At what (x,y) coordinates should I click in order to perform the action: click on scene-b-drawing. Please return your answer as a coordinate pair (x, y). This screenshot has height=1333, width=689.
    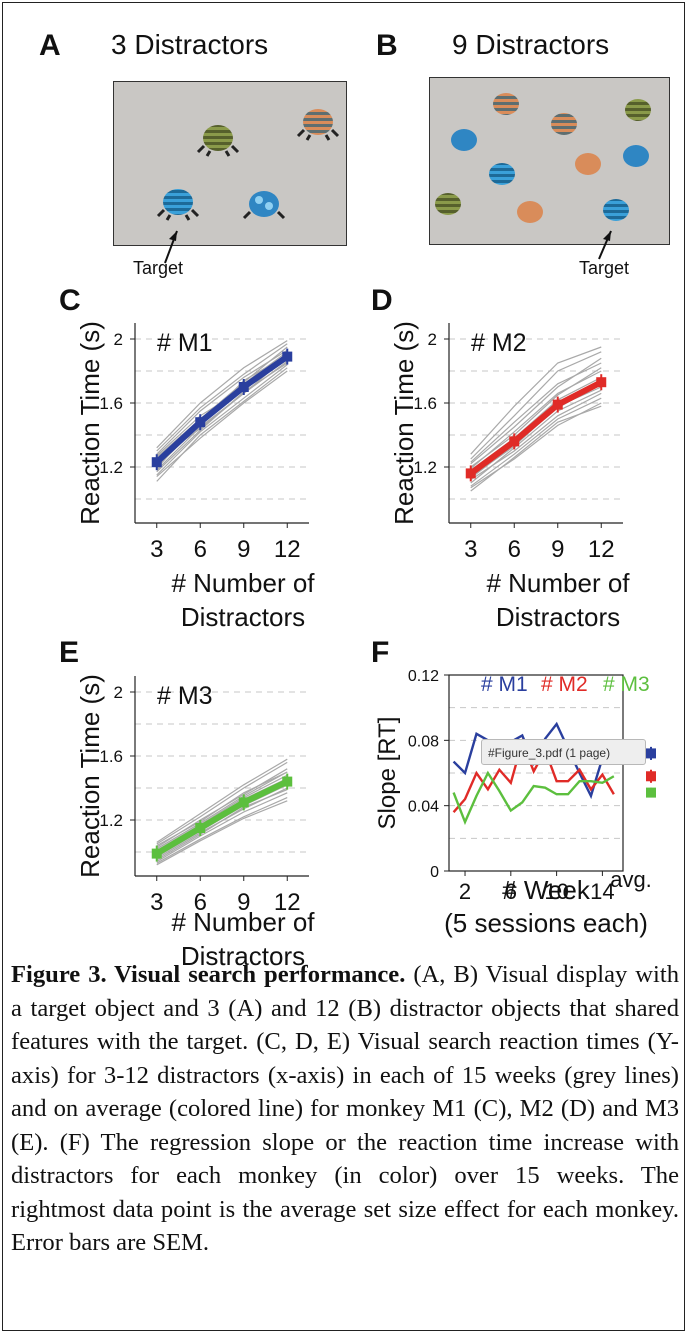
    Looking at the image, I should click on (543, 158).